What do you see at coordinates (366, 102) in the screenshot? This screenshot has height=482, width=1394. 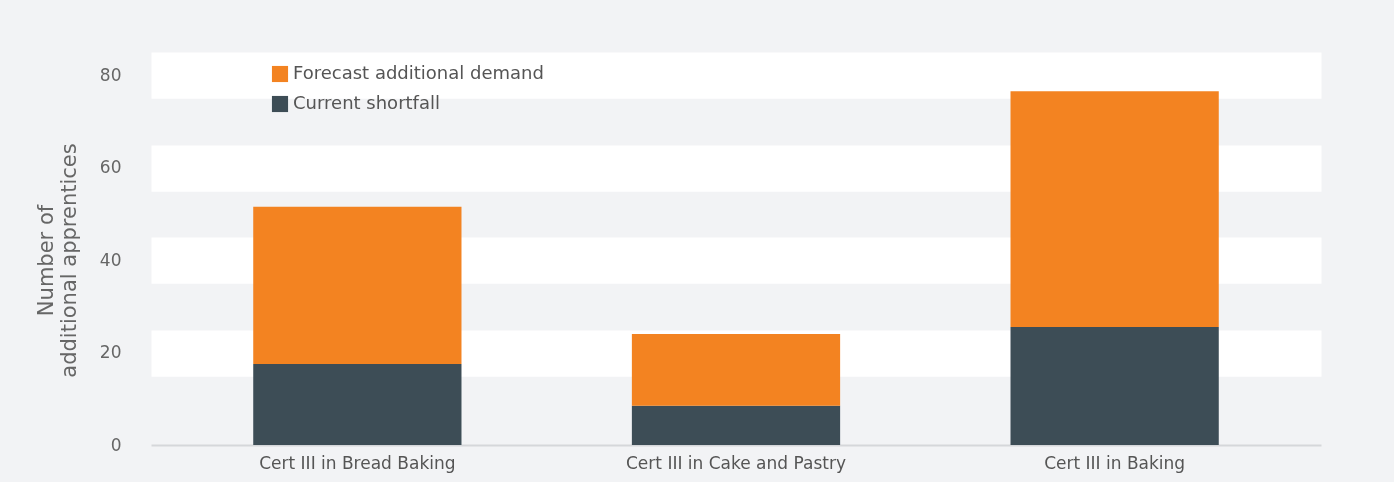 I see `legend-label: Current shortfall` at bounding box center [366, 102].